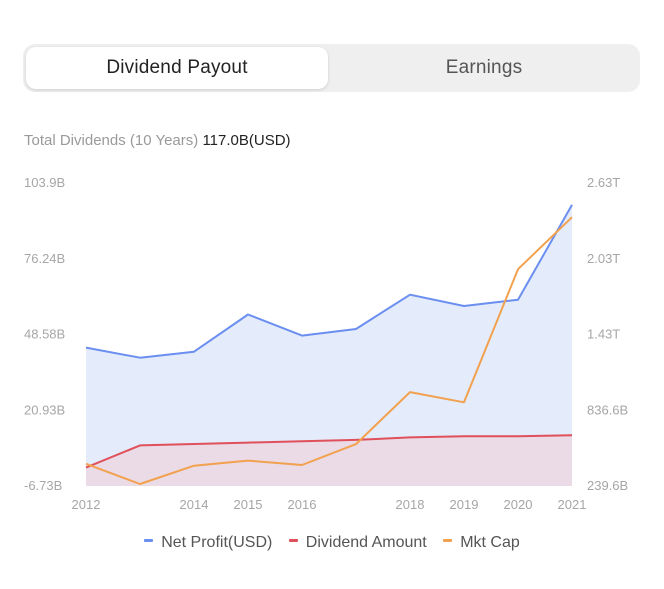 Image resolution: width=664 pixels, height=589 pixels. What do you see at coordinates (248, 504) in the screenshot?
I see `x-tick-label: 2015` at bounding box center [248, 504].